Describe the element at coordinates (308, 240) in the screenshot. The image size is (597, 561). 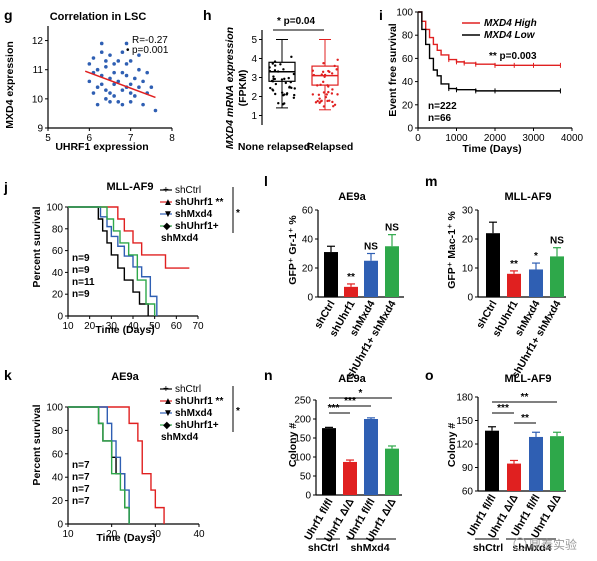
I see `panel-l-ytick-label-2: 40` at that location.